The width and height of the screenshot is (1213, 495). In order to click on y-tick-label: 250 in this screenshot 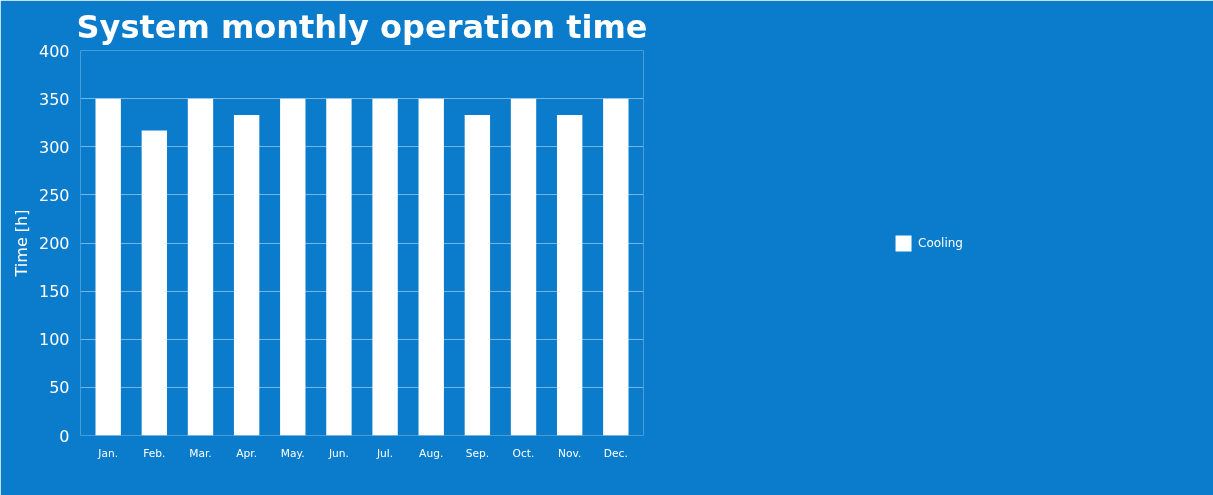, I will do `click(54, 195)`.